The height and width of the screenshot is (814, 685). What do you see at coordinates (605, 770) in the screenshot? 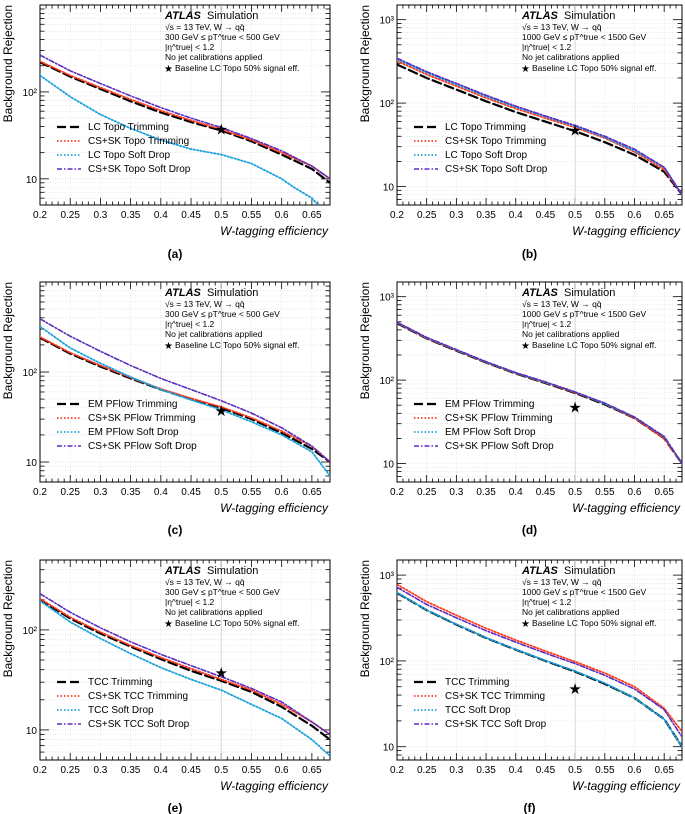
I see `x-tick-label: 0.55` at bounding box center [605, 770].